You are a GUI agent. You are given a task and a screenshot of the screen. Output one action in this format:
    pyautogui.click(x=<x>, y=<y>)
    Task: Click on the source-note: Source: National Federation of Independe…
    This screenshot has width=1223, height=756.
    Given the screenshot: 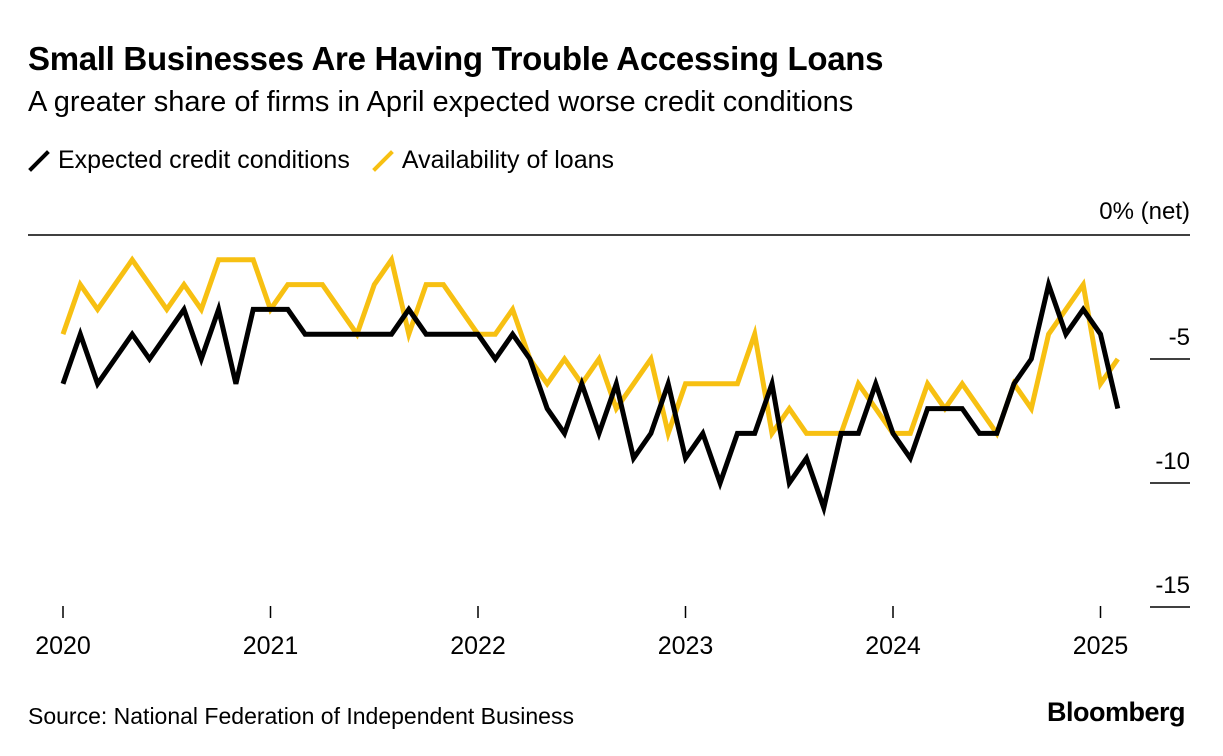 What is the action you would take?
    pyautogui.click(x=301, y=716)
    